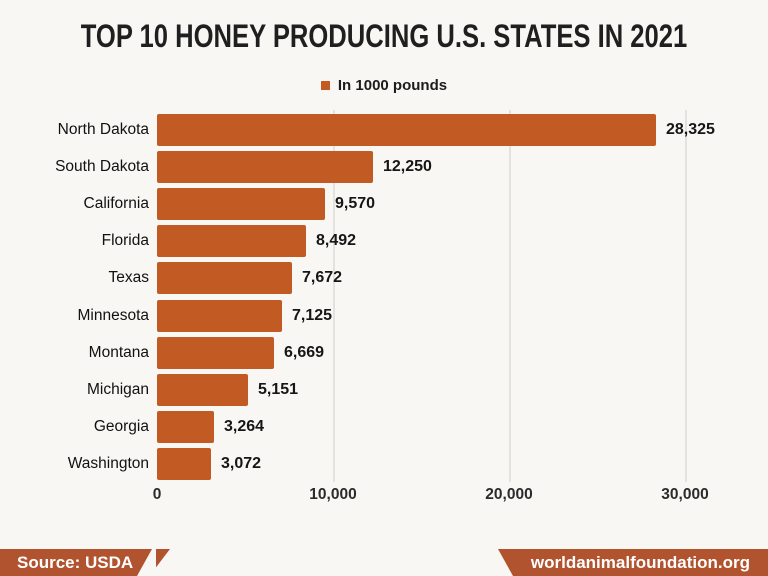  Describe the element at coordinates (333, 494) in the screenshot. I see `x-tick-10000: 10,000` at that location.